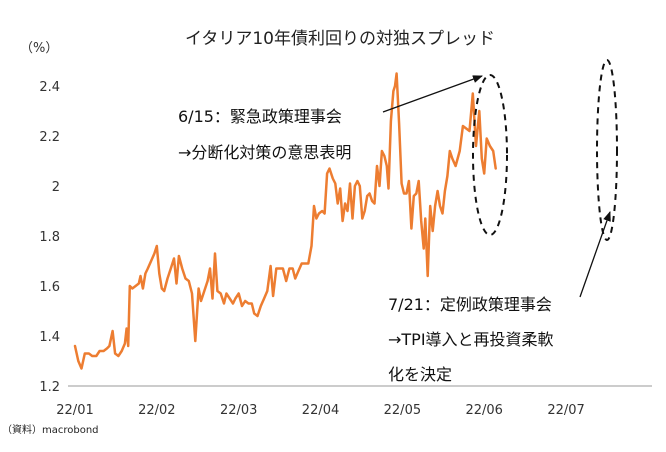  I want to click on annotation-june-line1: 6/15：緊急政策理事会, so click(260, 116).